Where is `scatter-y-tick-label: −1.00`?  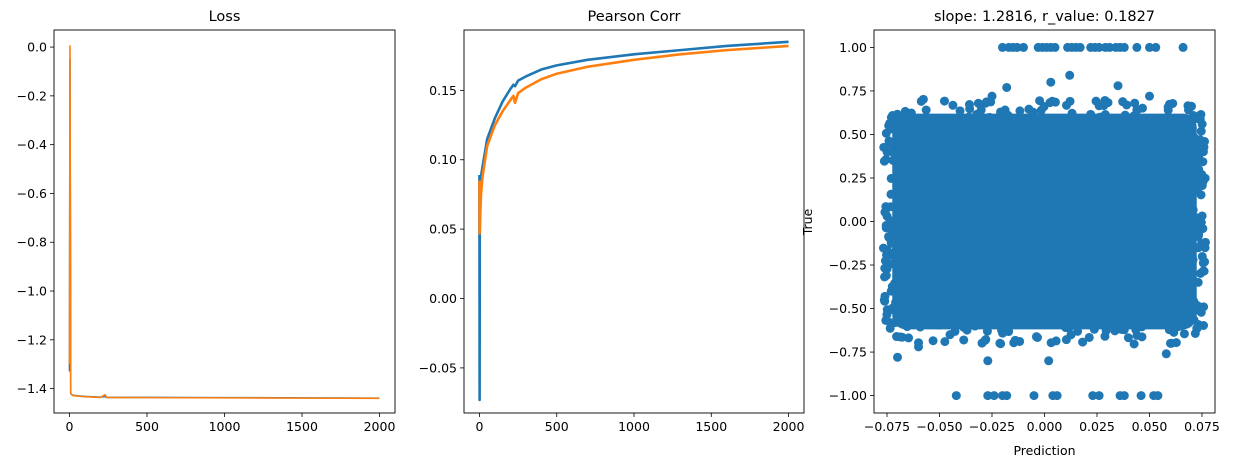 scatter-y-tick-label: −1.00 is located at coordinates (848, 395).